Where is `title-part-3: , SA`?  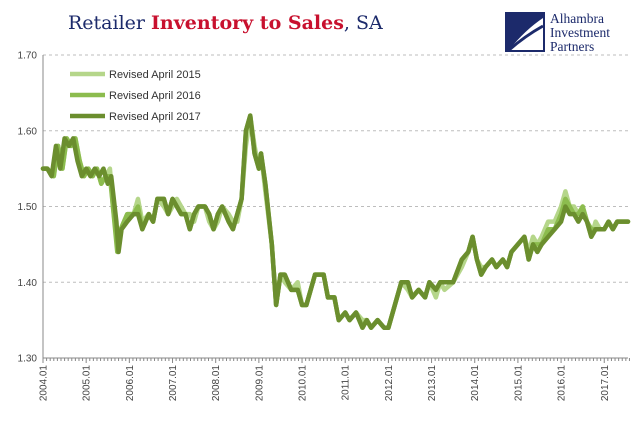 title-part-3: , SA is located at coordinates (363, 23).